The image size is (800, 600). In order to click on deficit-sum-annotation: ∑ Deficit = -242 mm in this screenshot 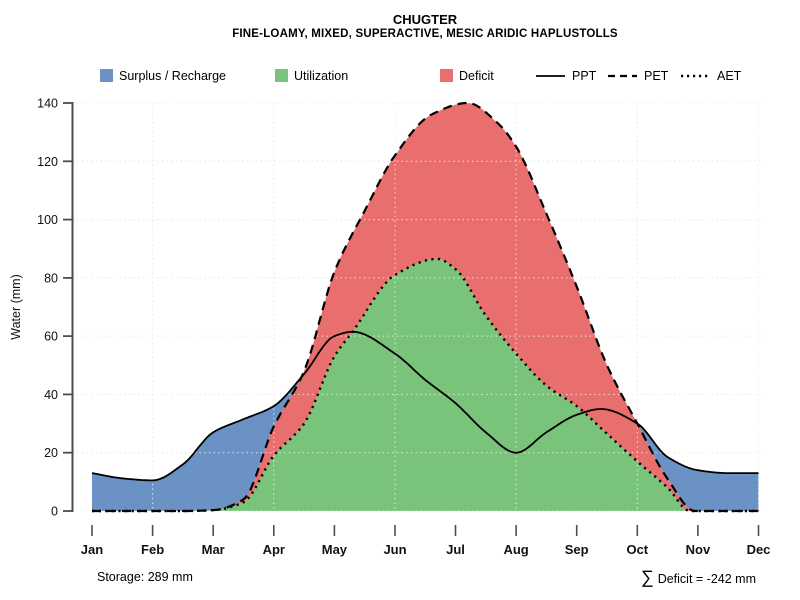, I will do `click(698, 578)`.